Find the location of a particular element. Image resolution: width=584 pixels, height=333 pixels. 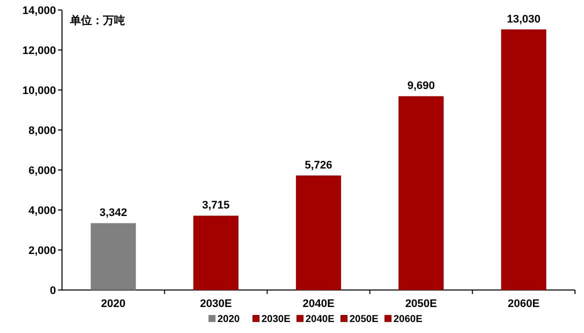

legend-label: 2030E is located at coordinates (276, 319).